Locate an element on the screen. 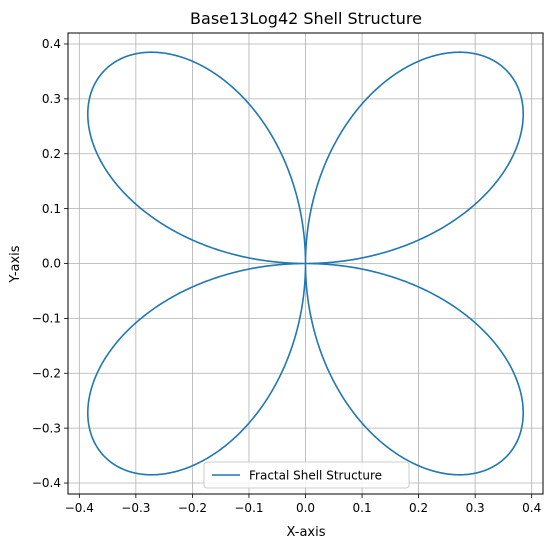  x-axis-label: X-axis is located at coordinates (306, 532).